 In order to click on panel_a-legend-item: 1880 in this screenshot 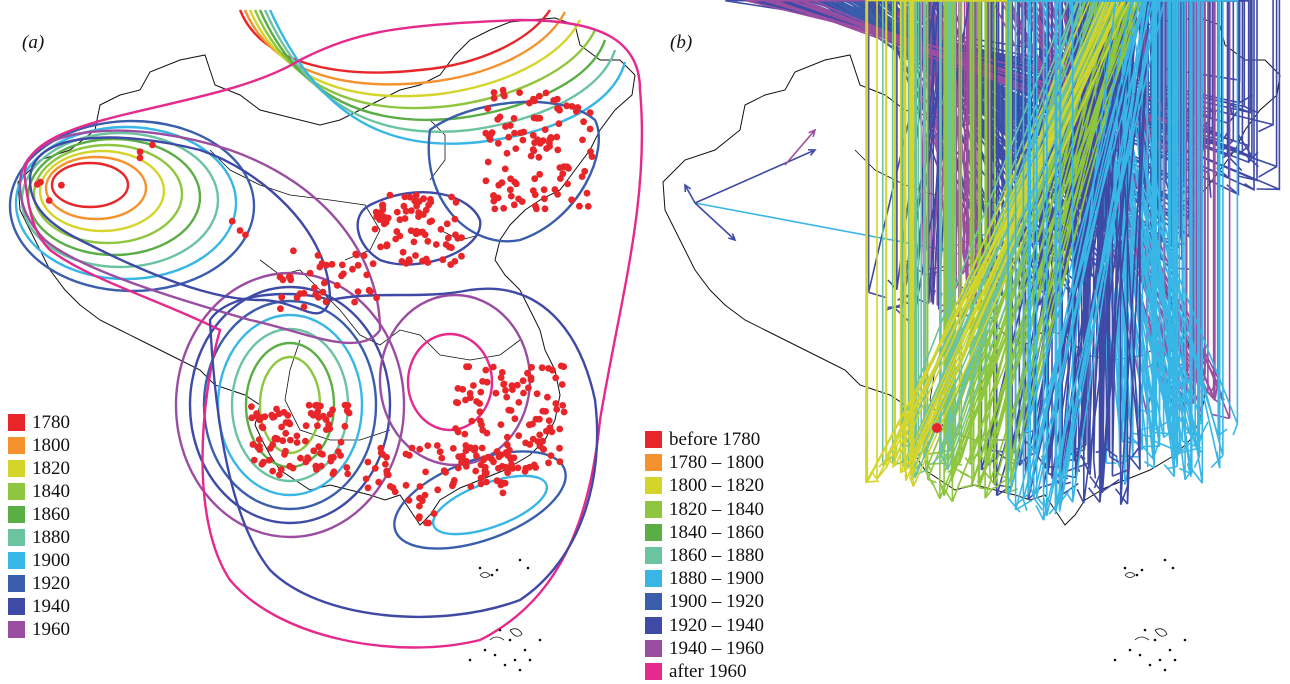, I will do `click(39, 537)`.